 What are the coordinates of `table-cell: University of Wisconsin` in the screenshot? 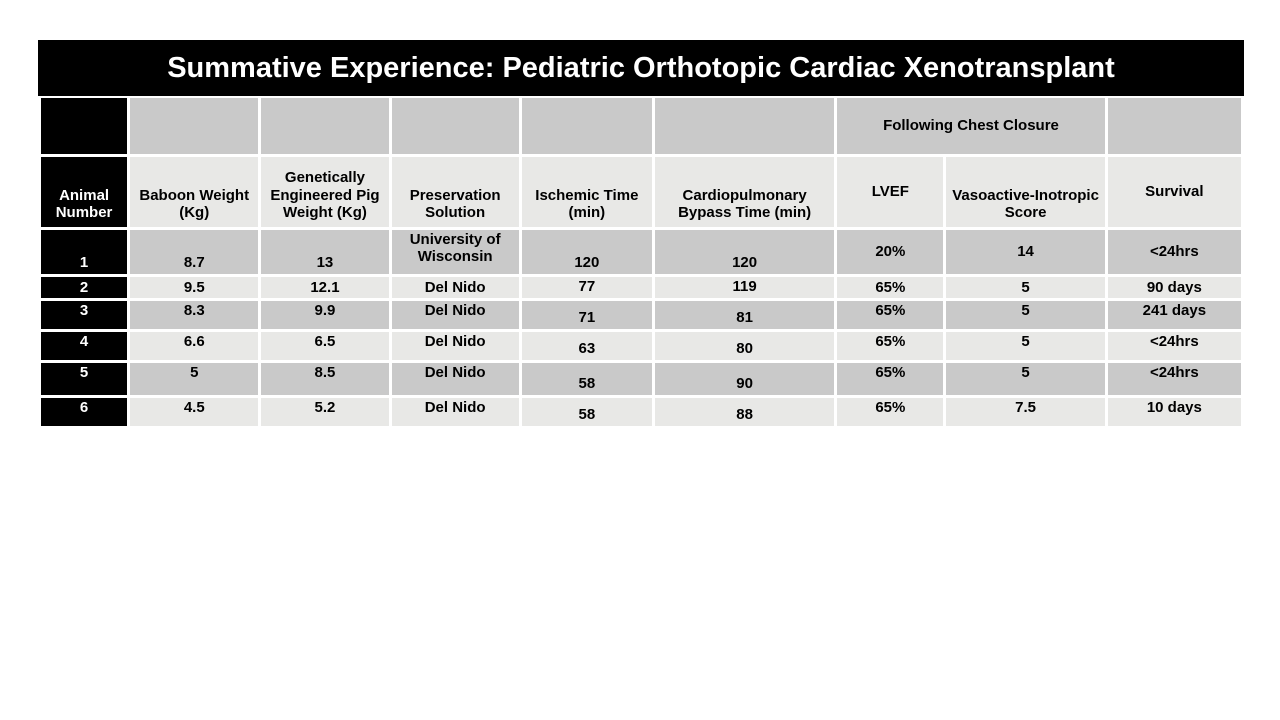 It's located at (455, 252).